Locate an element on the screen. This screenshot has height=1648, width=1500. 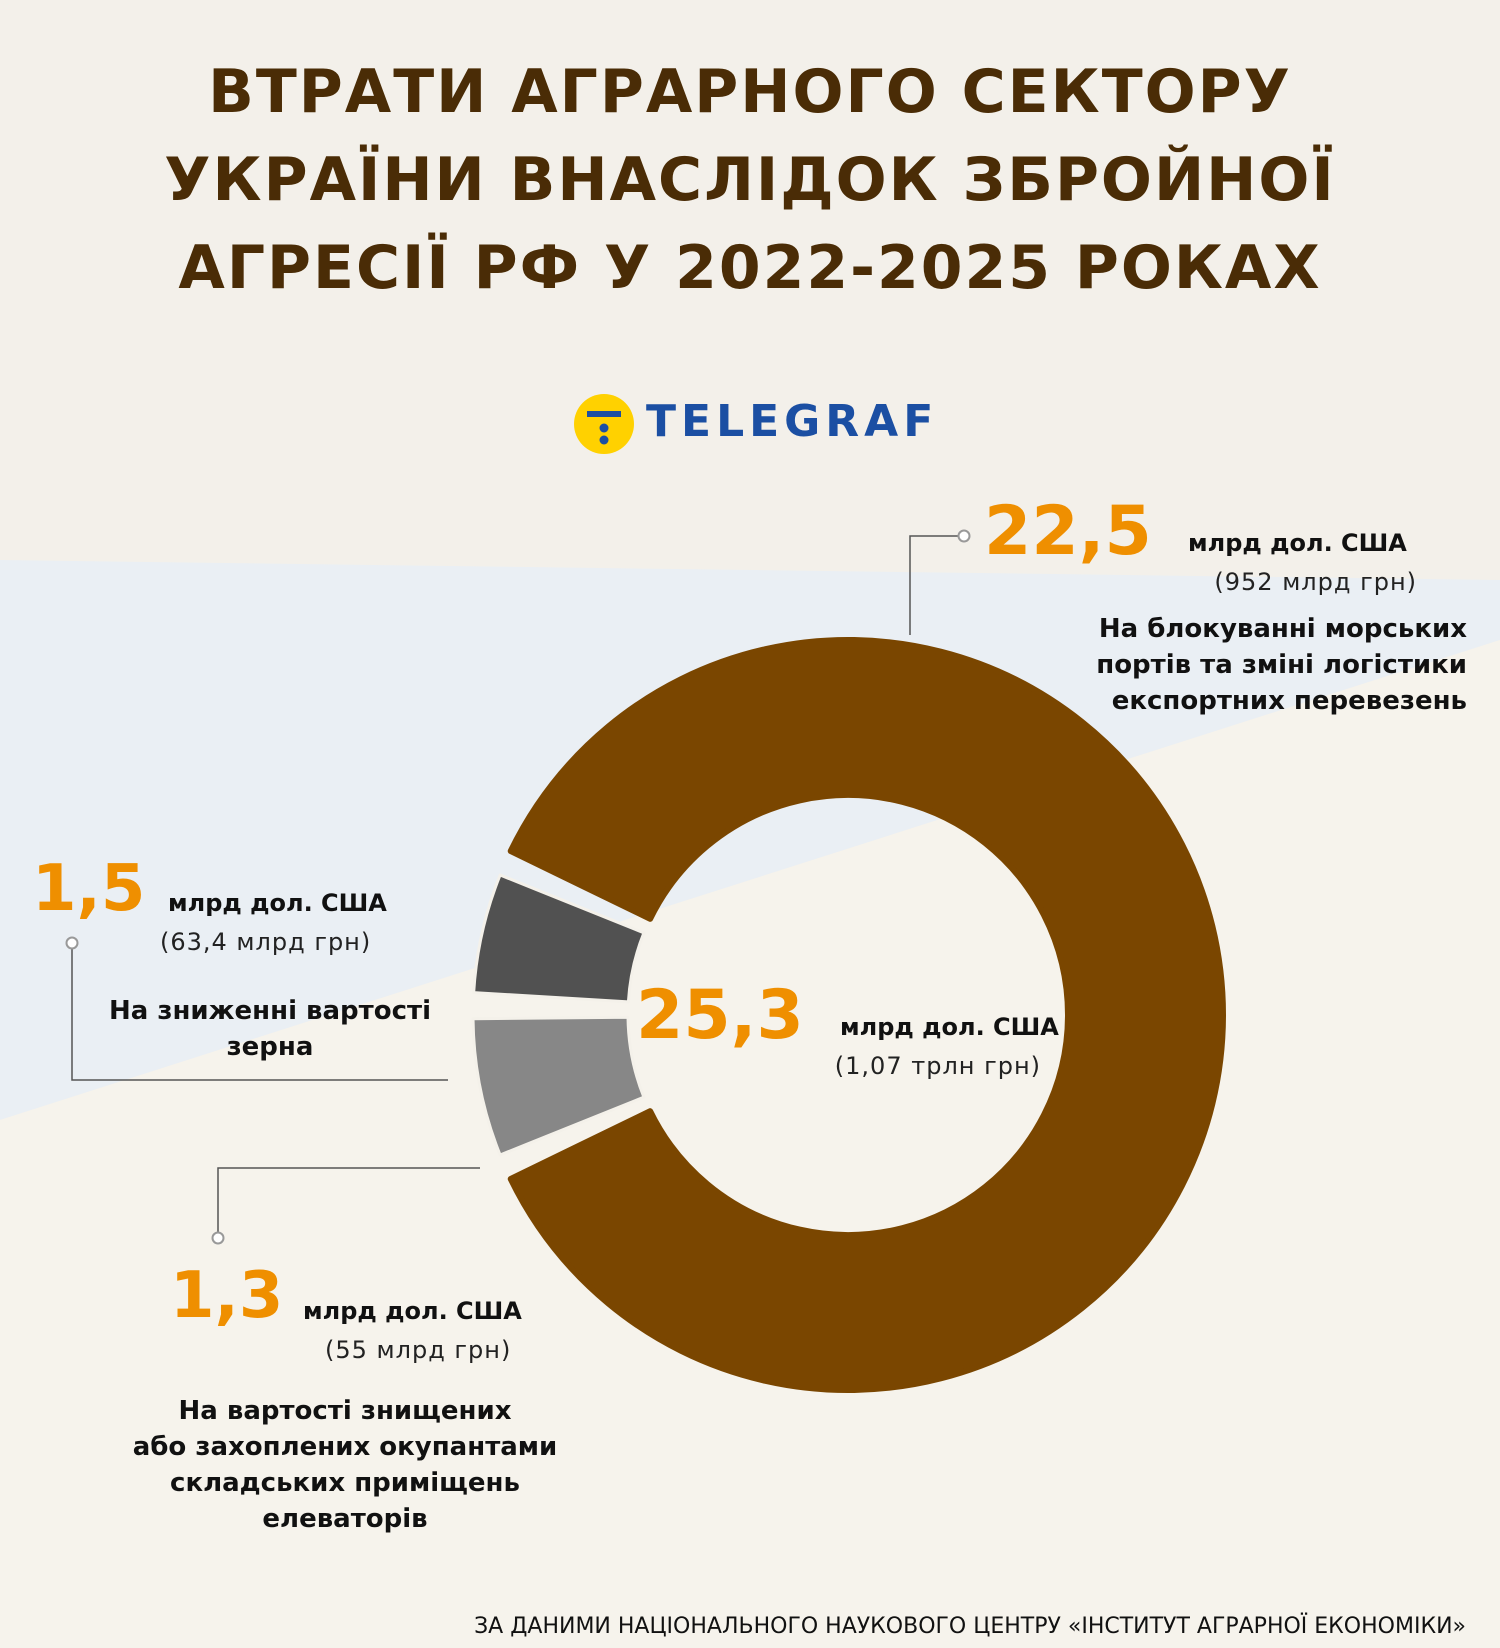
slice-1-desc-line: зерна is located at coordinates (270, 1047).